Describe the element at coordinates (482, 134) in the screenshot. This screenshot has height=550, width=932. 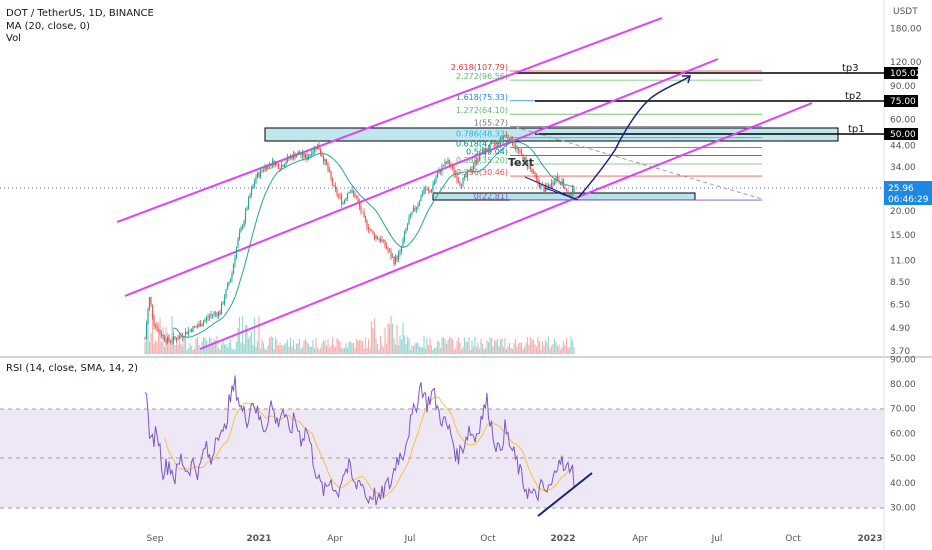
I see `fib-level-label: 0.786(48.33)` at that location.